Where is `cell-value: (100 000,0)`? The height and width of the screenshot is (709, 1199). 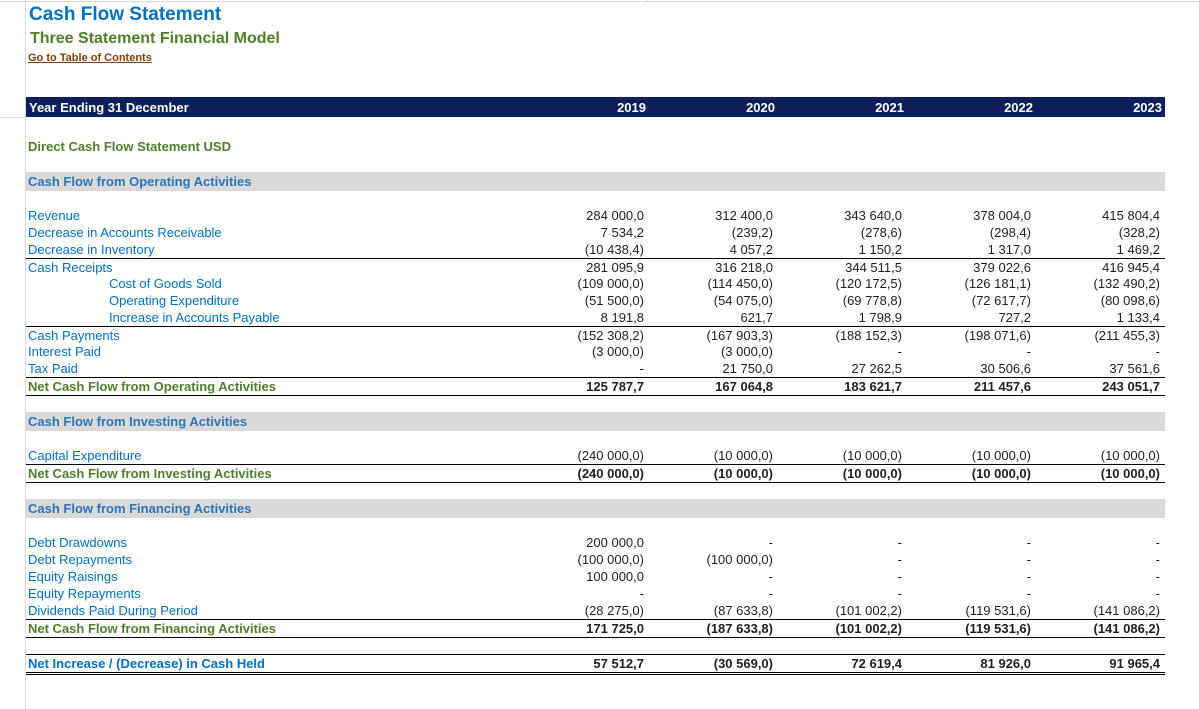
cell-value: (100 000,0) is located at coordinates (740, 559).